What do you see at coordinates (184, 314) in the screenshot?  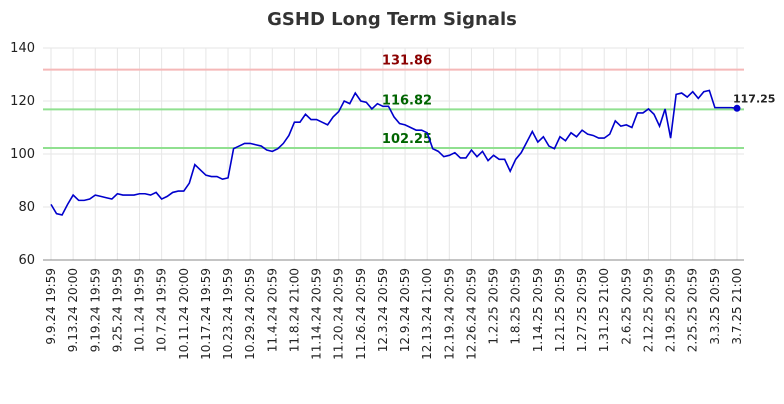 I see `x-tick-label: 10.11.24 20:00` at bounding box center [184, 314].